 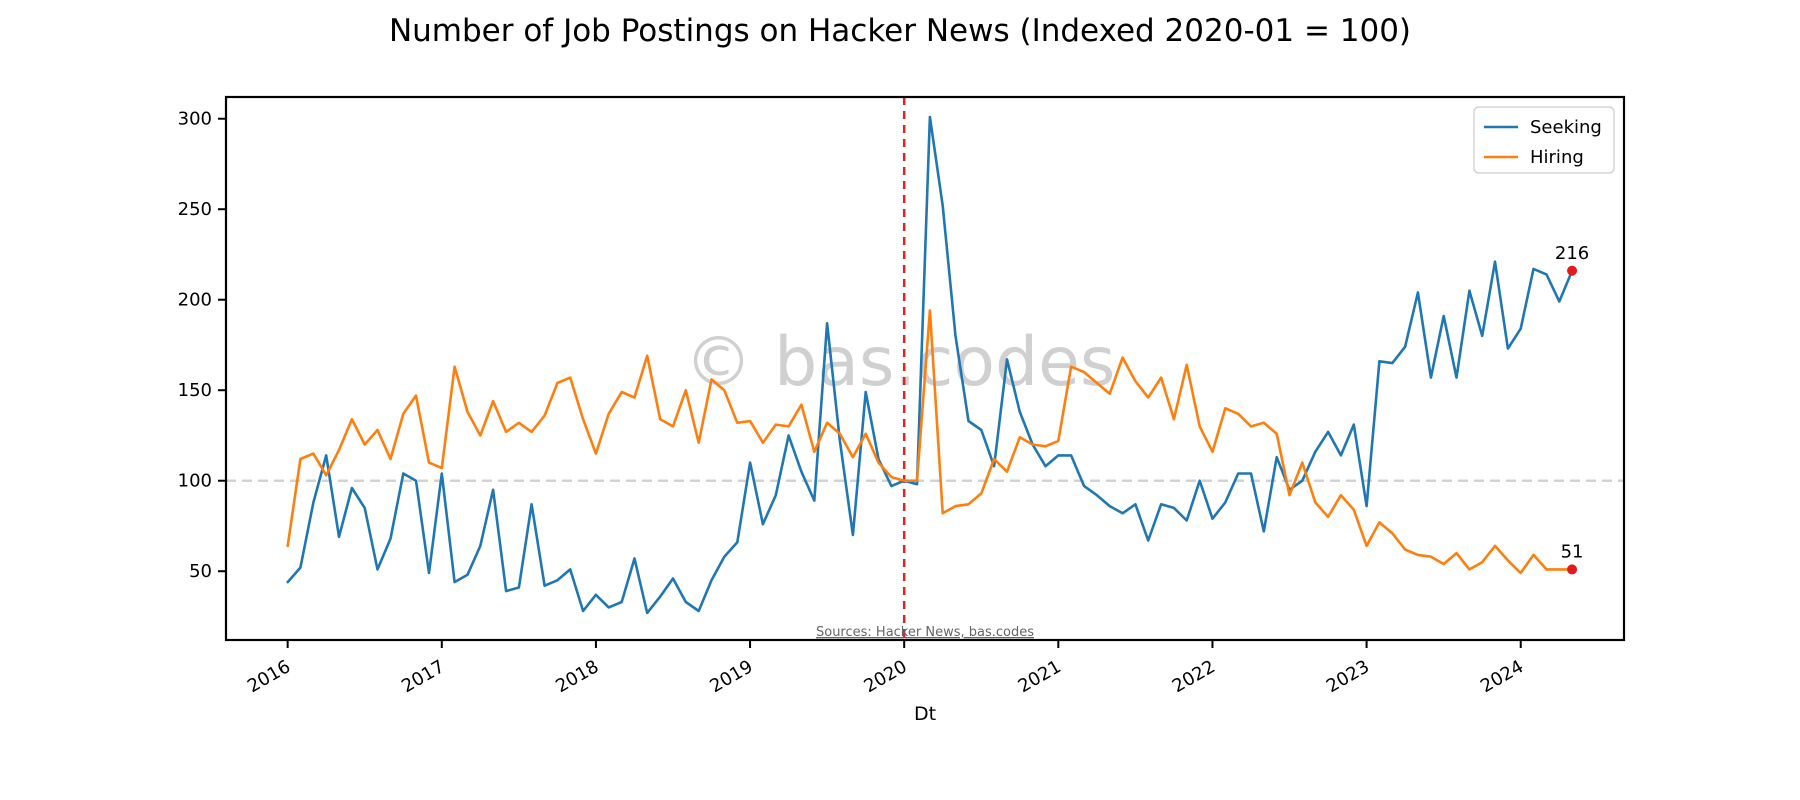 I want to click on y-tick-label: 100, so click(x=195, y=481).